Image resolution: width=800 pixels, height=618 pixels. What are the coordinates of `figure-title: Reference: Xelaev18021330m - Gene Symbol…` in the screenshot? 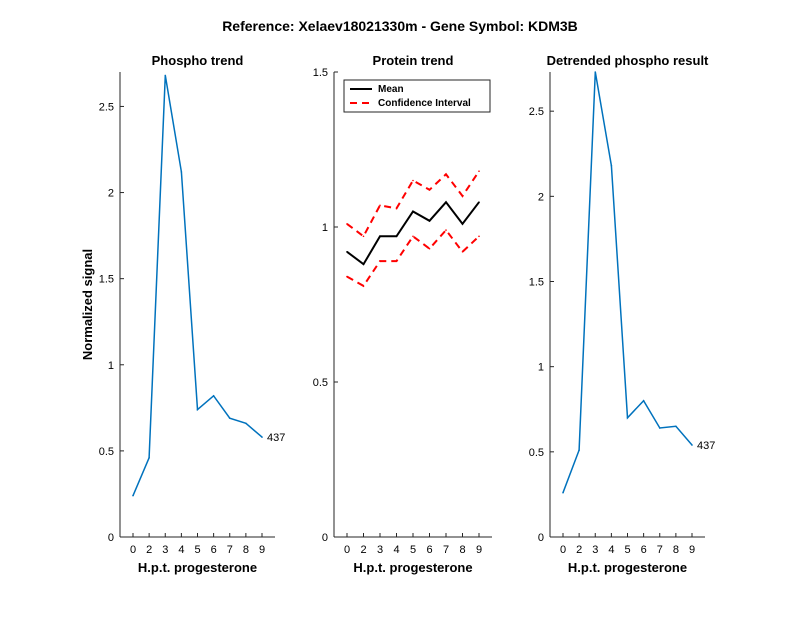 It's located at (400, 26).